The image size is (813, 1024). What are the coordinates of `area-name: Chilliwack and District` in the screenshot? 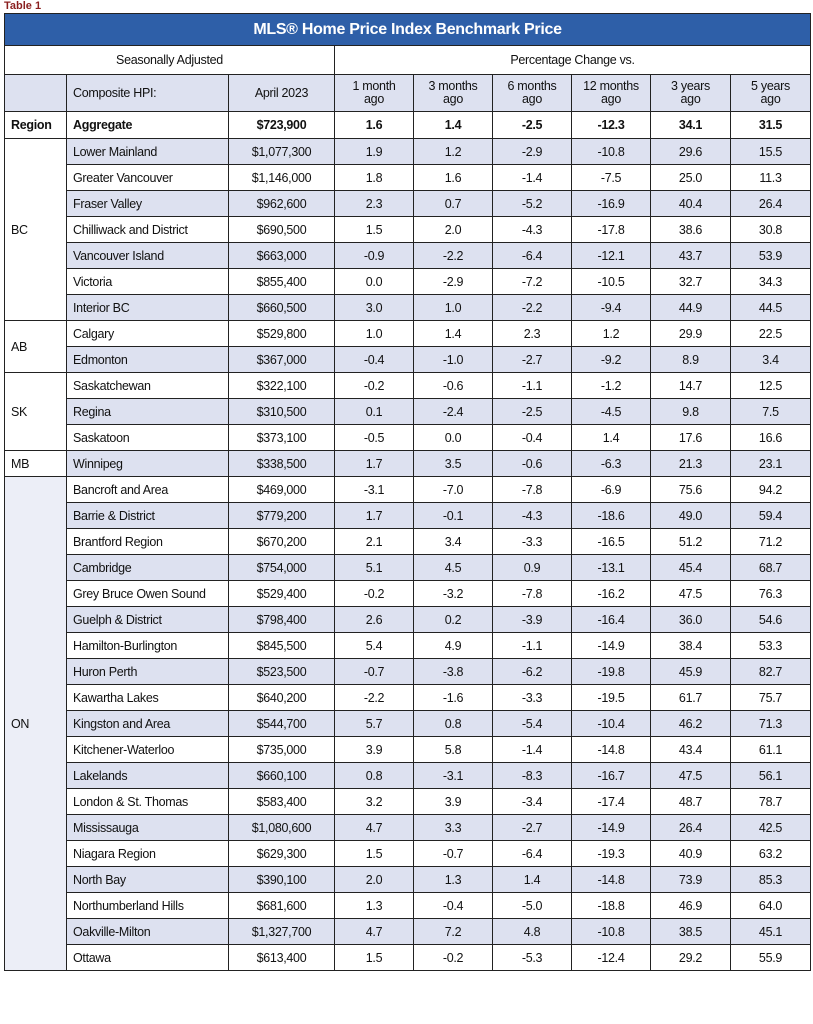 It's located at (147, 229).